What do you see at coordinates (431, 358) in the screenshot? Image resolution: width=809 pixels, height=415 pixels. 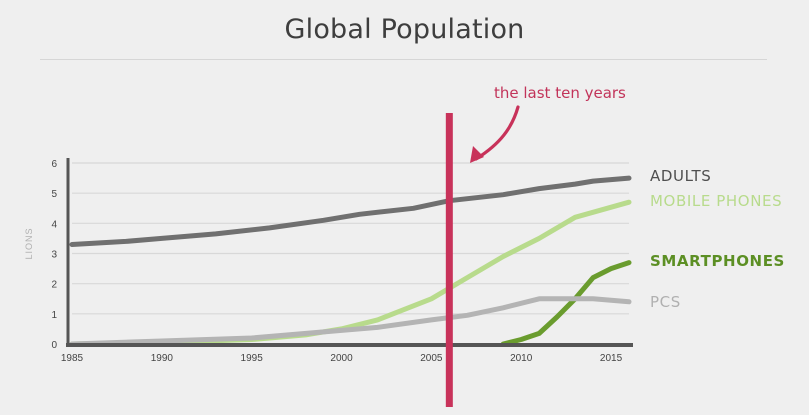 I see `x-tick-label: 2005` at bounding box center [431, 358].